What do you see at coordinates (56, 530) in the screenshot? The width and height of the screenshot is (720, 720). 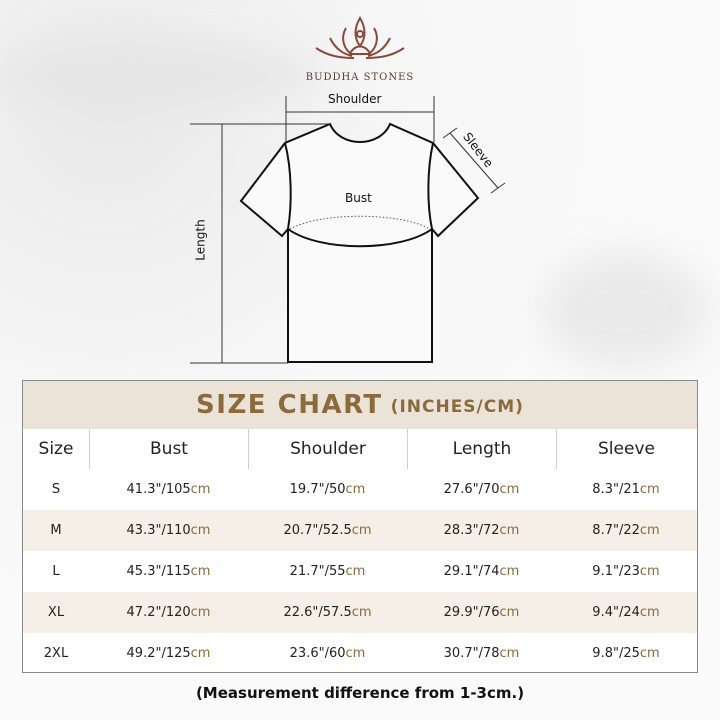 I see `size-cell: M` at bounding box center [56, 530].